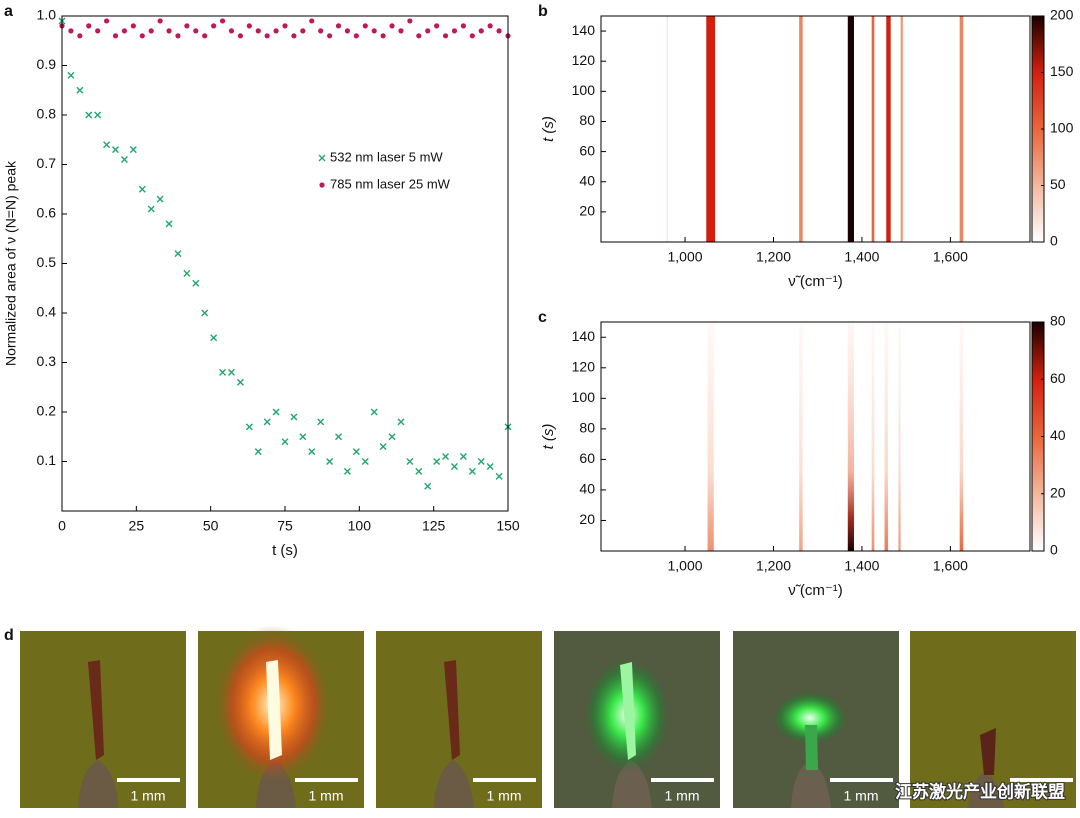  Describe the element at coordinates (543, 11) in the screenshot. I see `panel-label: b` at that location.